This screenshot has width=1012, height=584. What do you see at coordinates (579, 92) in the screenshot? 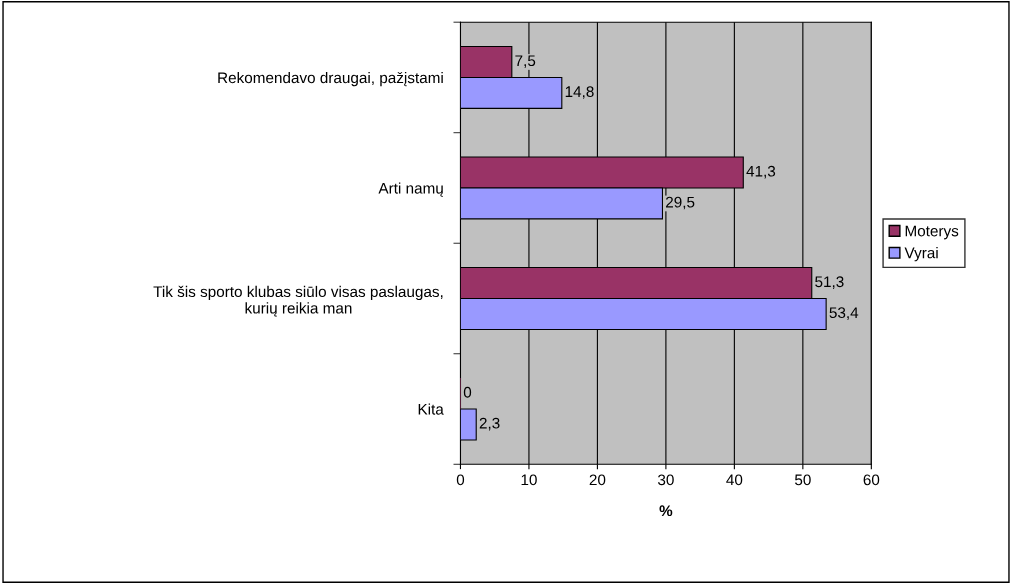
I see `data-label: 14,8` at bounding box center [579, 92].